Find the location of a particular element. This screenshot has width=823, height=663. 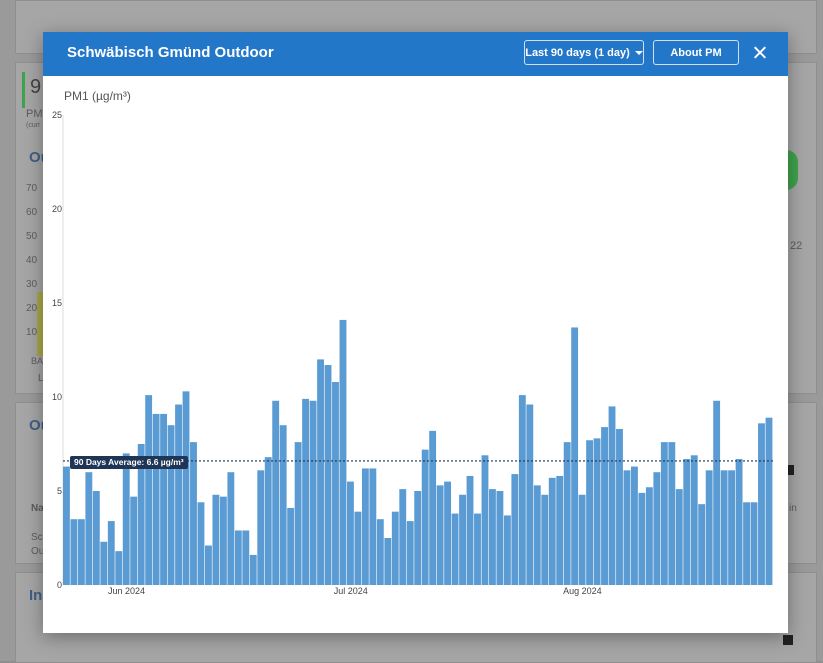

about-pm-button: About PM is located at coordinates (696, 52).